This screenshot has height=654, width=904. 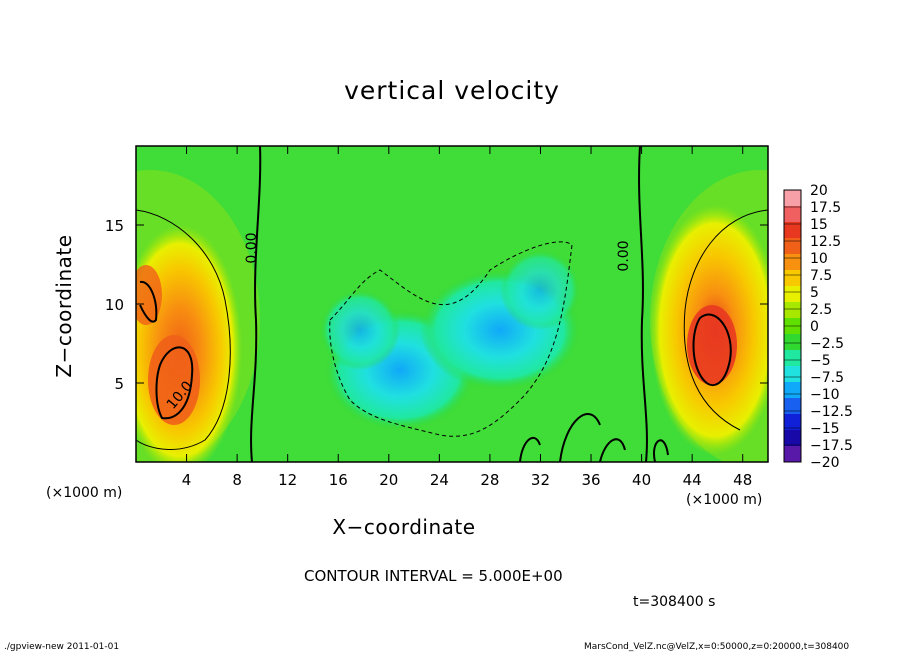 What do you see at coordinates (831, 412) in the screenshot?
I see `colorbar-label: −12.5` at bounding box center [831, 412].